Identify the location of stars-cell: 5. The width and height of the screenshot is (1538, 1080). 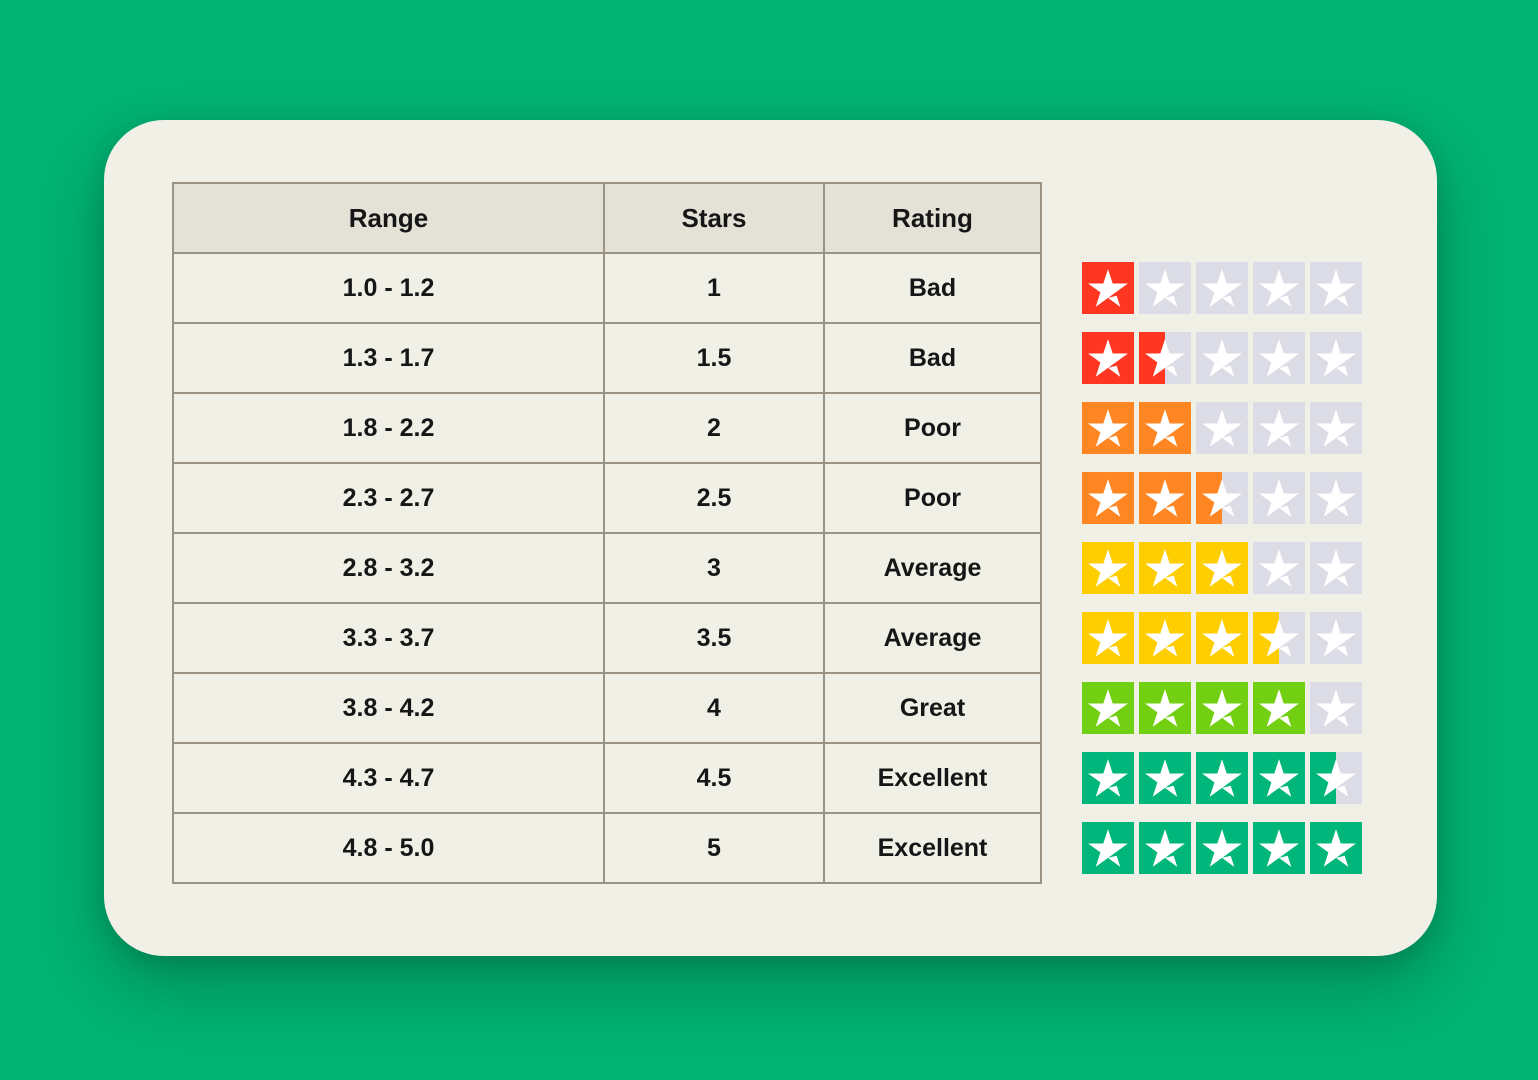
(714, 848).